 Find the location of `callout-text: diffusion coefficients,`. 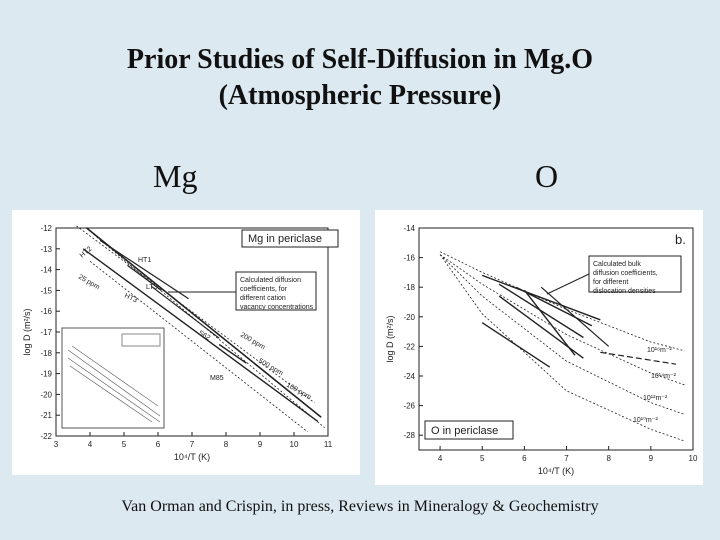

callout-text: diffusion coefficients, is located at coordinates (625, 273).